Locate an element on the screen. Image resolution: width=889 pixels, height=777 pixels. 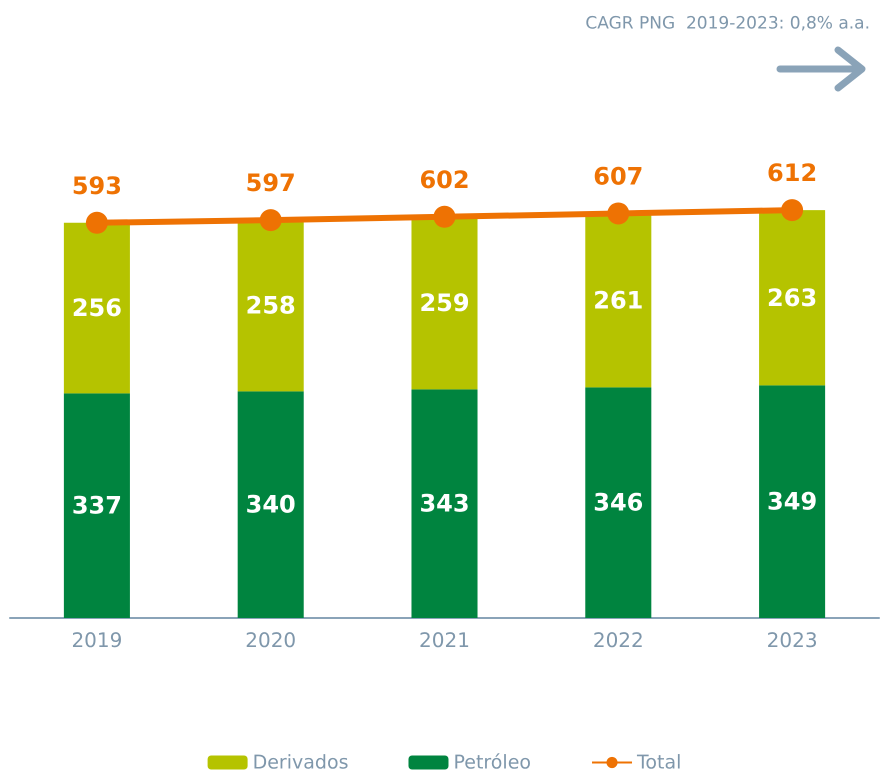
data-label: 593 is located at coordinates (97, 186).